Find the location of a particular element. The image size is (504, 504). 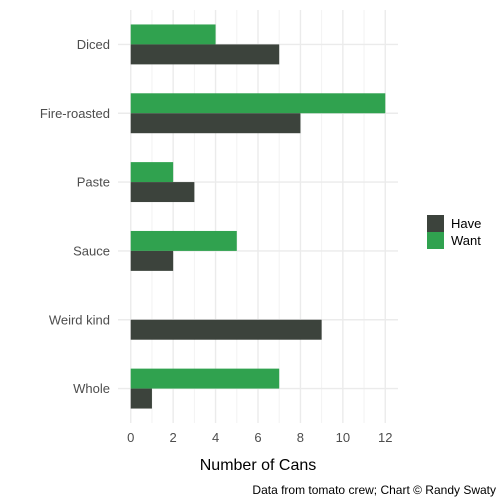

bar-want-fire-roasted is located at coordinates (258, 103).